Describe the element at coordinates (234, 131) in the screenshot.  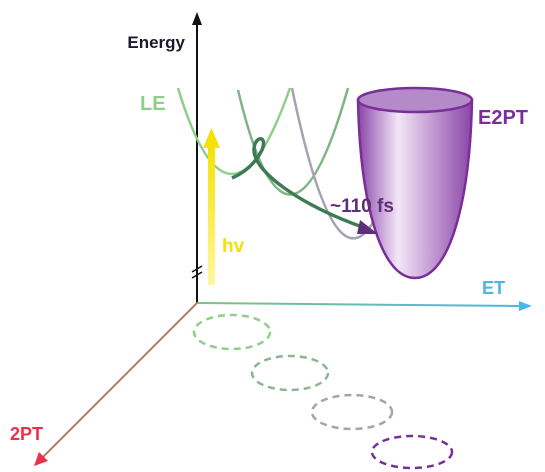
I see `le-curve` at that location.